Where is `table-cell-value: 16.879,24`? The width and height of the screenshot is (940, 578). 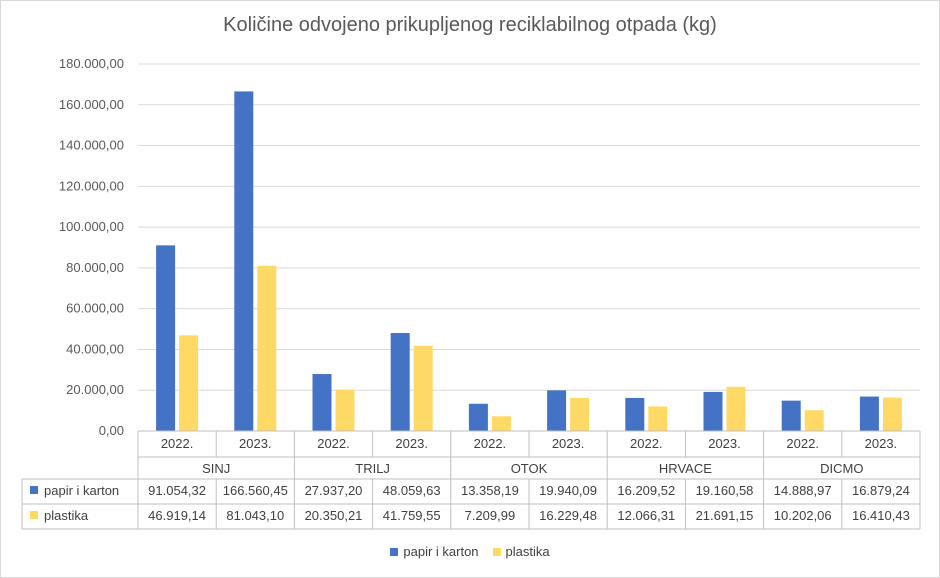 table-cell-value: 16.879,24 is located at coordinates (881, 490).